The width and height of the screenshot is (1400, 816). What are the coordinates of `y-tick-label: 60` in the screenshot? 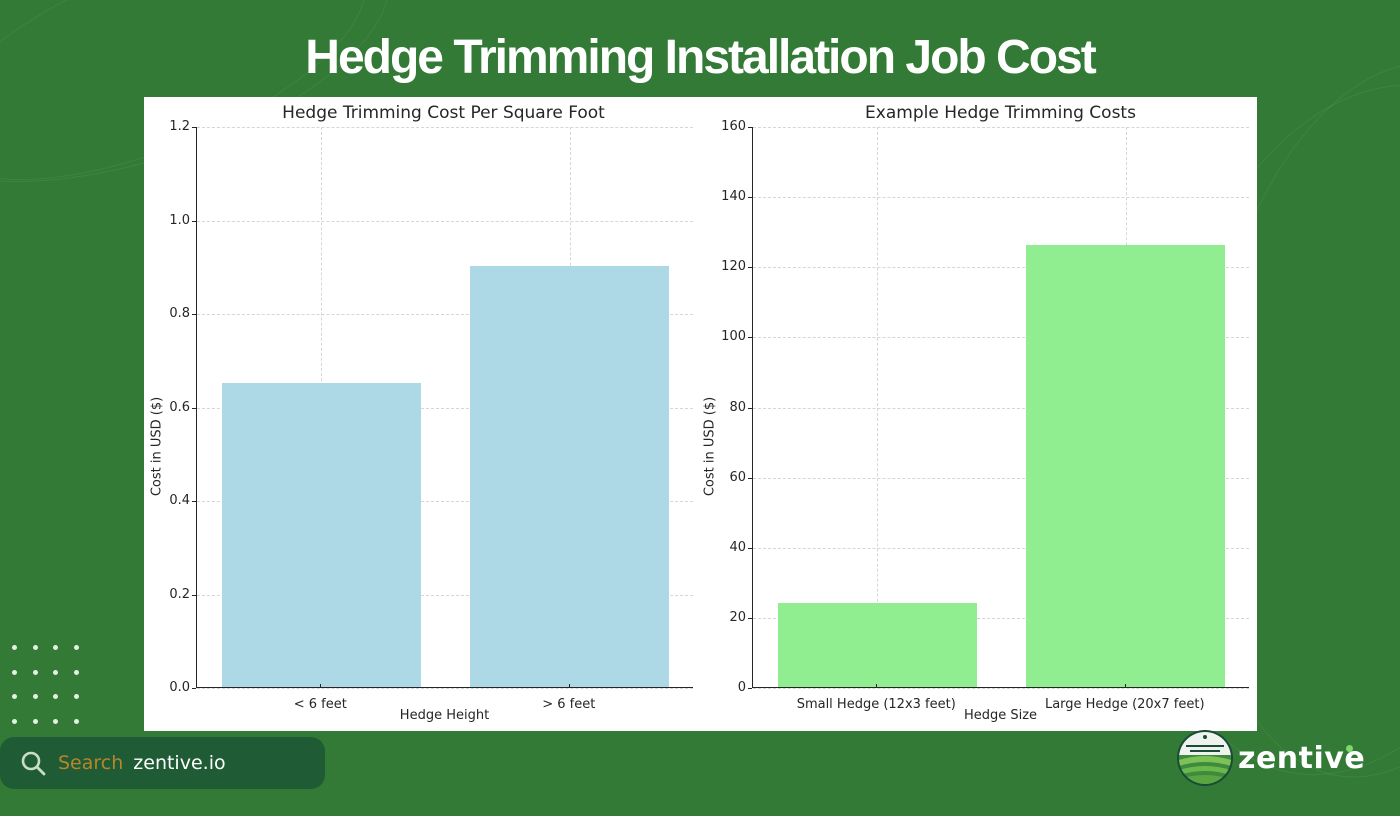 It's located at (737, 477).